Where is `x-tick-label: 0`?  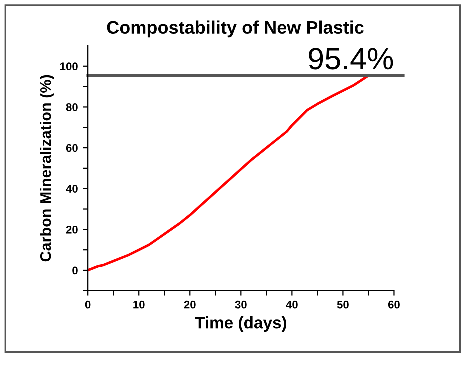
x-tick-label: 0 is located at coordinates (88, 304).